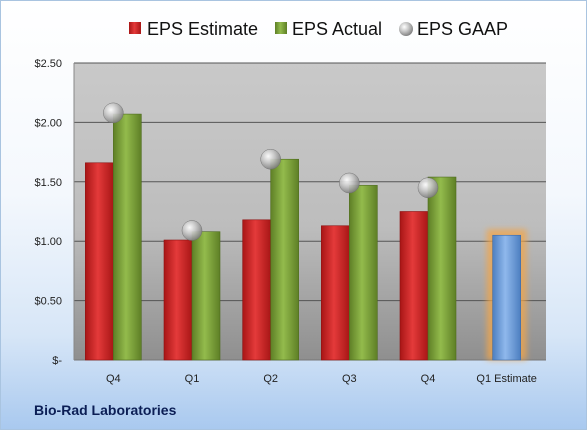 This screenshot has height=430, width=587. Describe the element at coordinates (48, 183) in the screenshot. I see `y-tick-label: $1.50` at that location.